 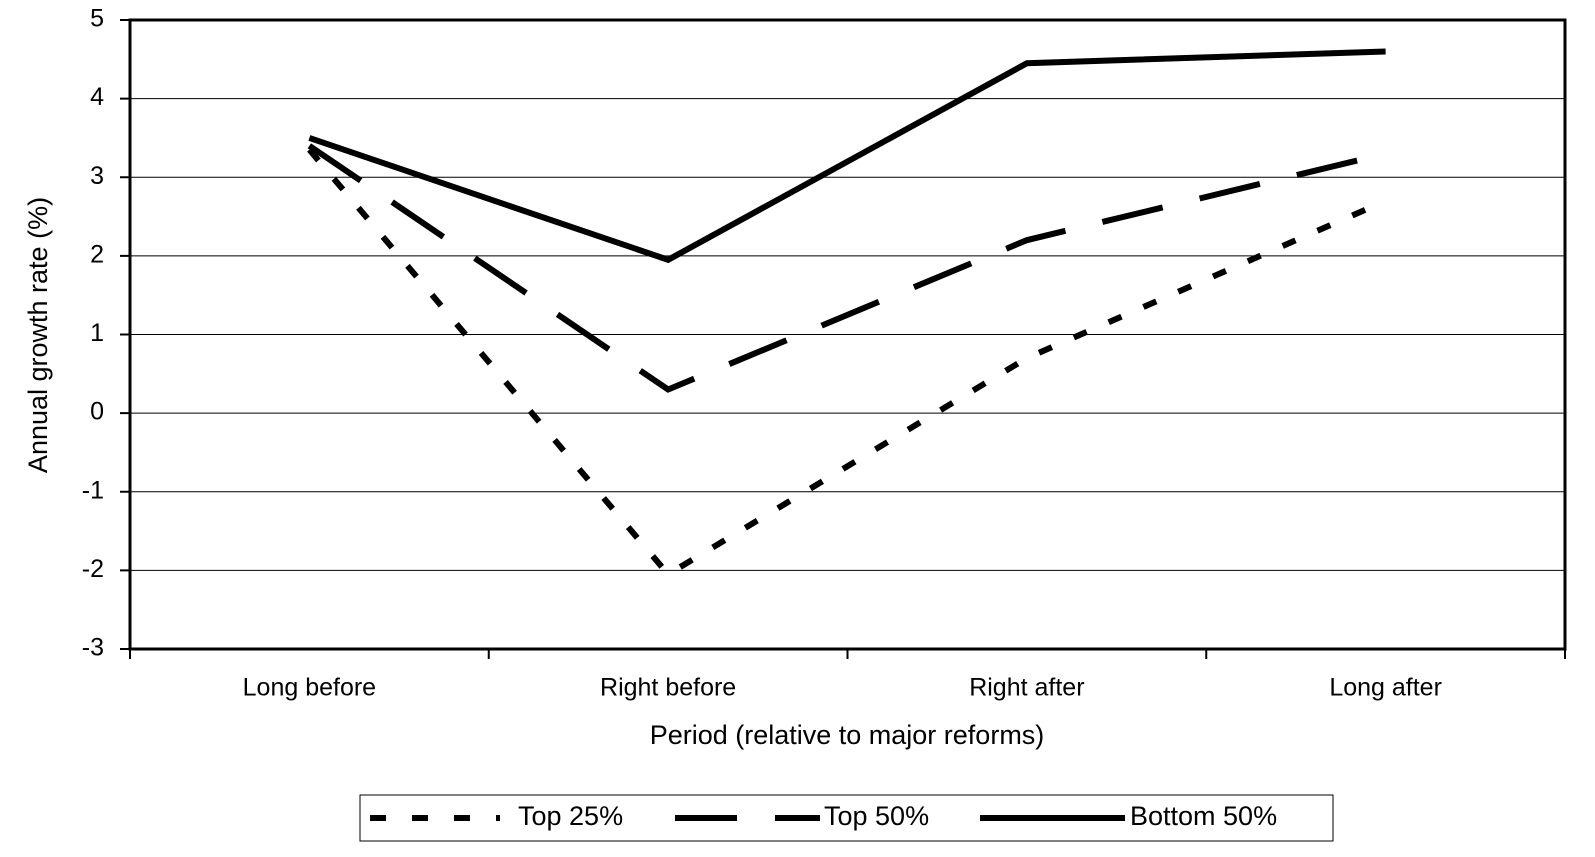 I want to click on y-tick-label: 5, so click(x=97, y=19).